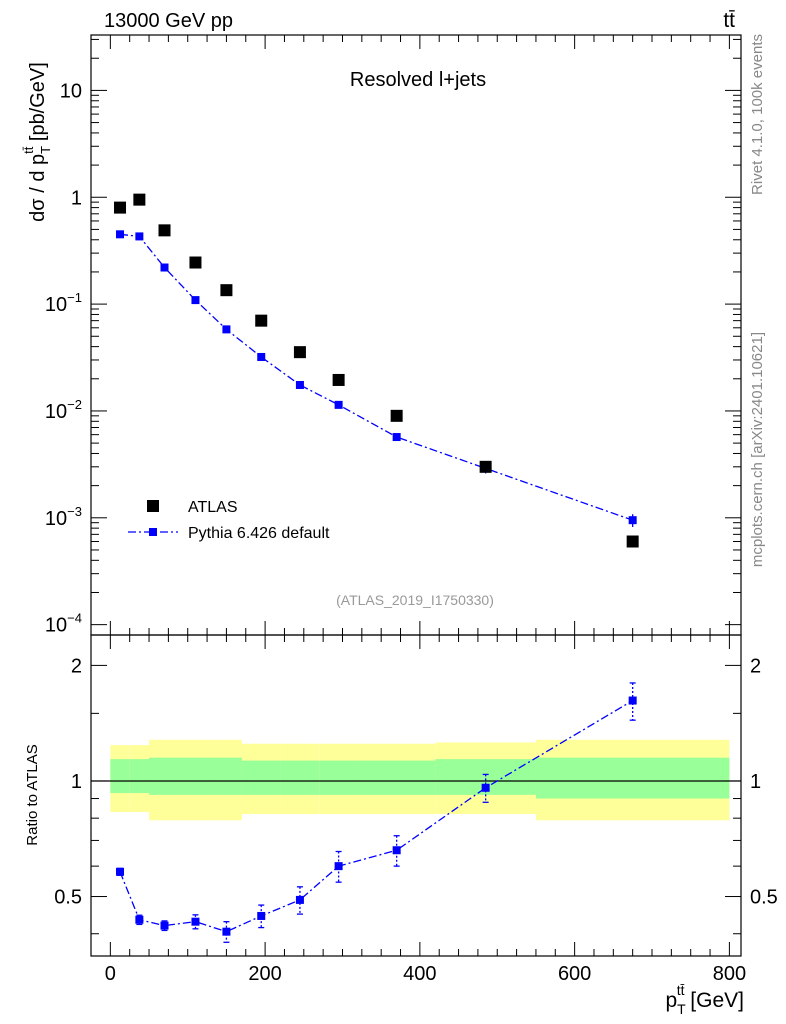  Describe the element at coordinates (153, 532) in the screenshot. I see `legend-marker-mc` at that location.